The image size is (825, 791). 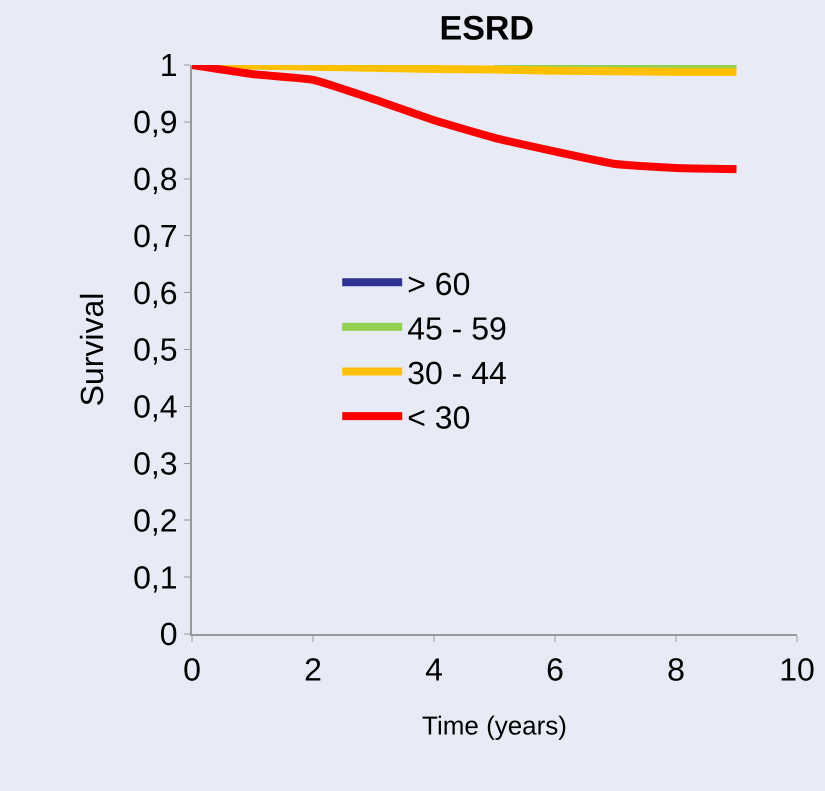 I want to click on x-tick-label: 8, so click(x=676, y=669).